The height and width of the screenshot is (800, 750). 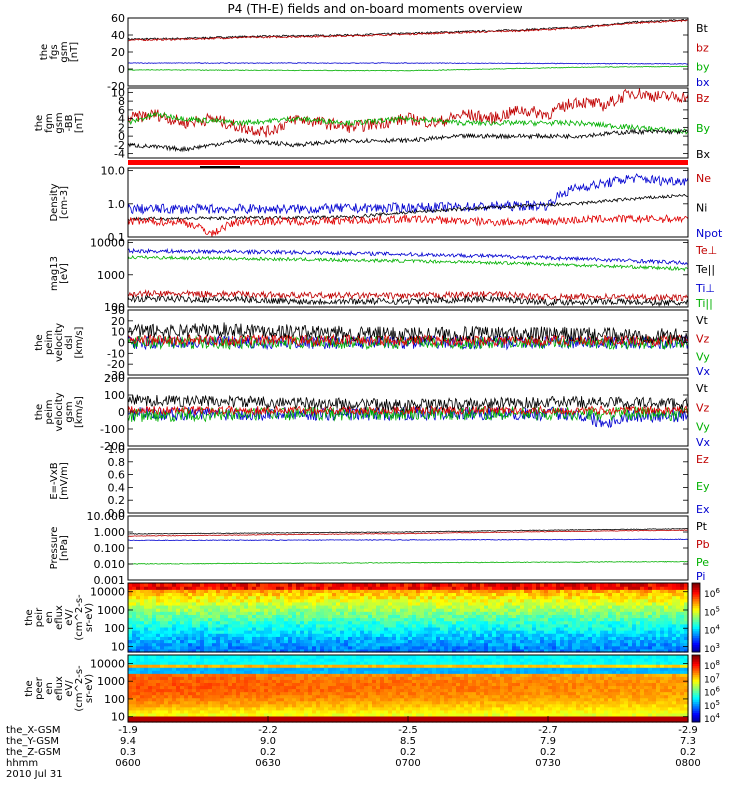 What do you see at coordinates (703, 486) in the screenshot?
I see `legend-entry: Ey` at bounding box center [703, 486].